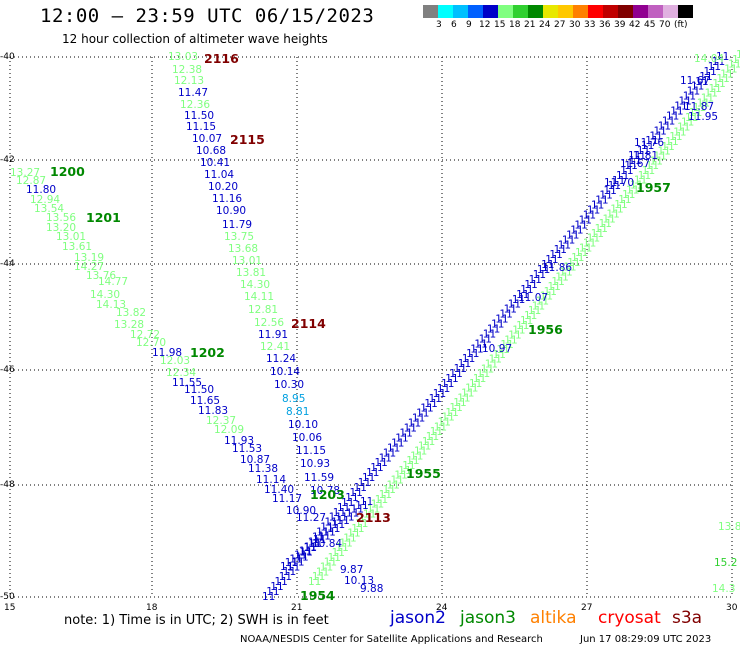 Image resolution: width=740 pixels, height=650 pixels. Describe the element at coordinates (247, 449) in the screenshot. I see `observation-label: 11.53` at that location.